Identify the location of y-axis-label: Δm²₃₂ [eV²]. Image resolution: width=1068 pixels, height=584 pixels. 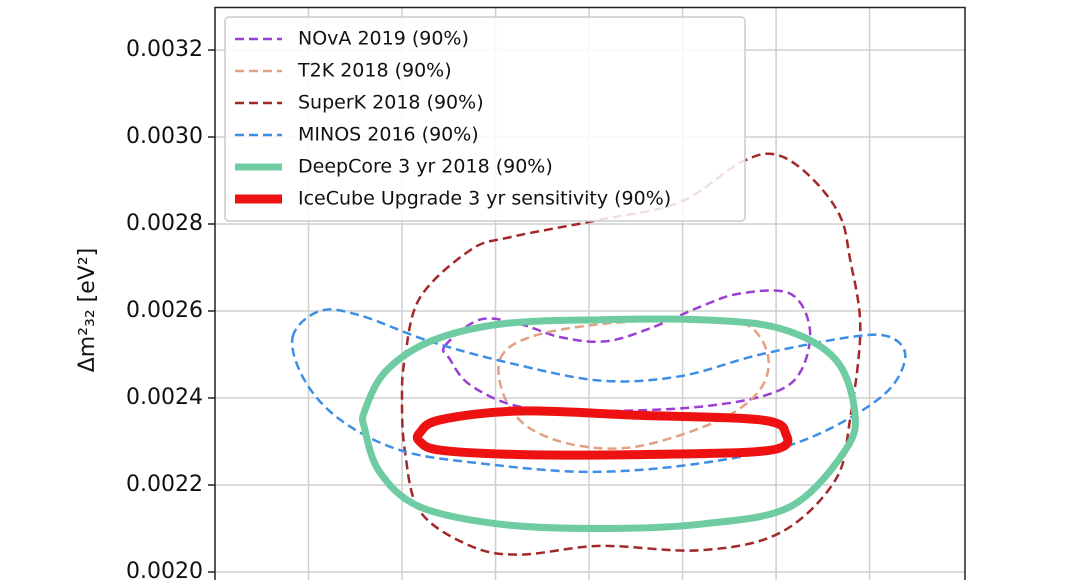
(87, 310).